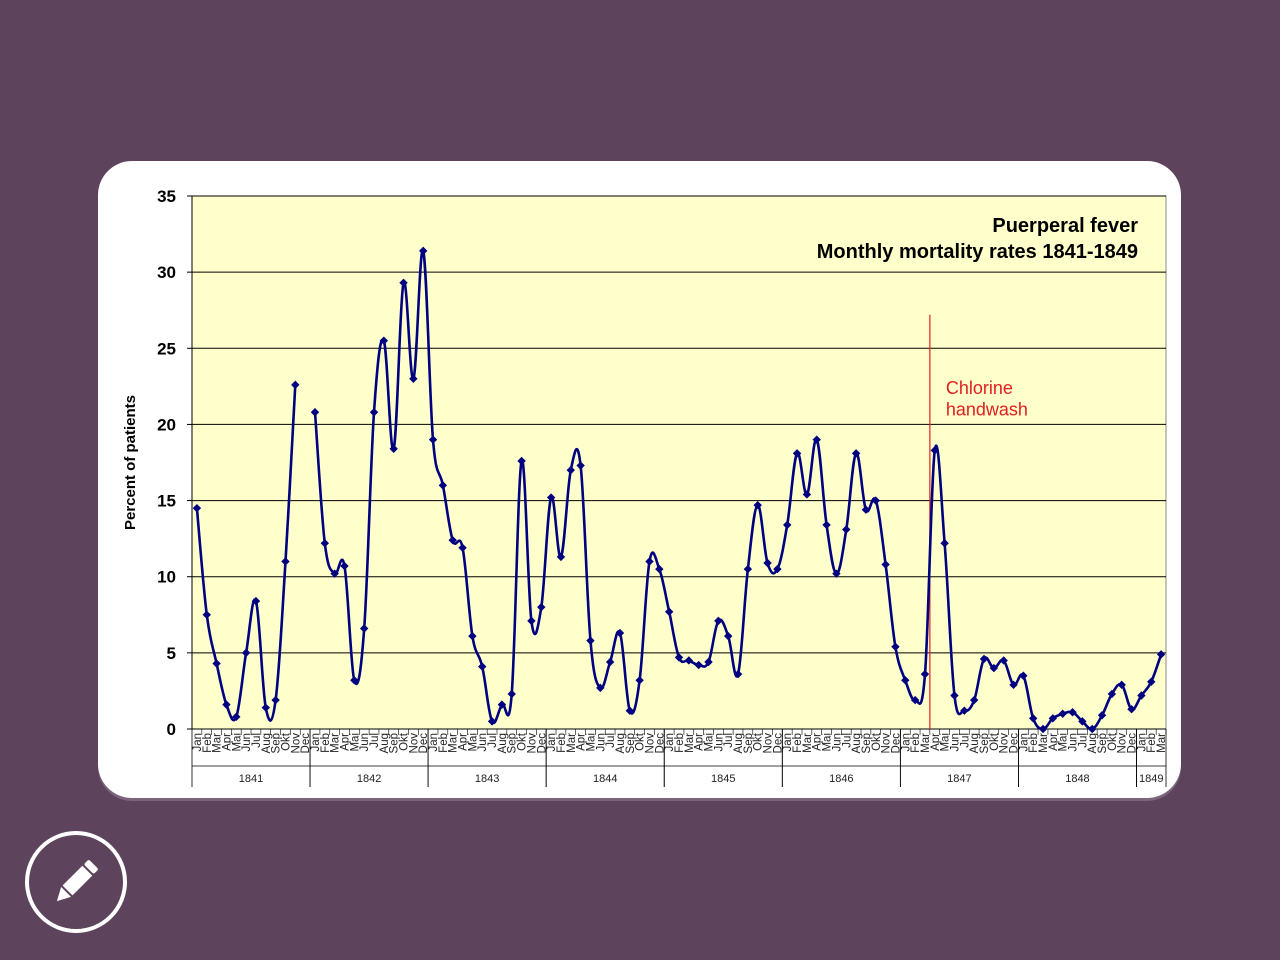 The width and height of the screenshot is (1280, 960). I want to click on annotation-line-2: handwash, so click(987, 409).